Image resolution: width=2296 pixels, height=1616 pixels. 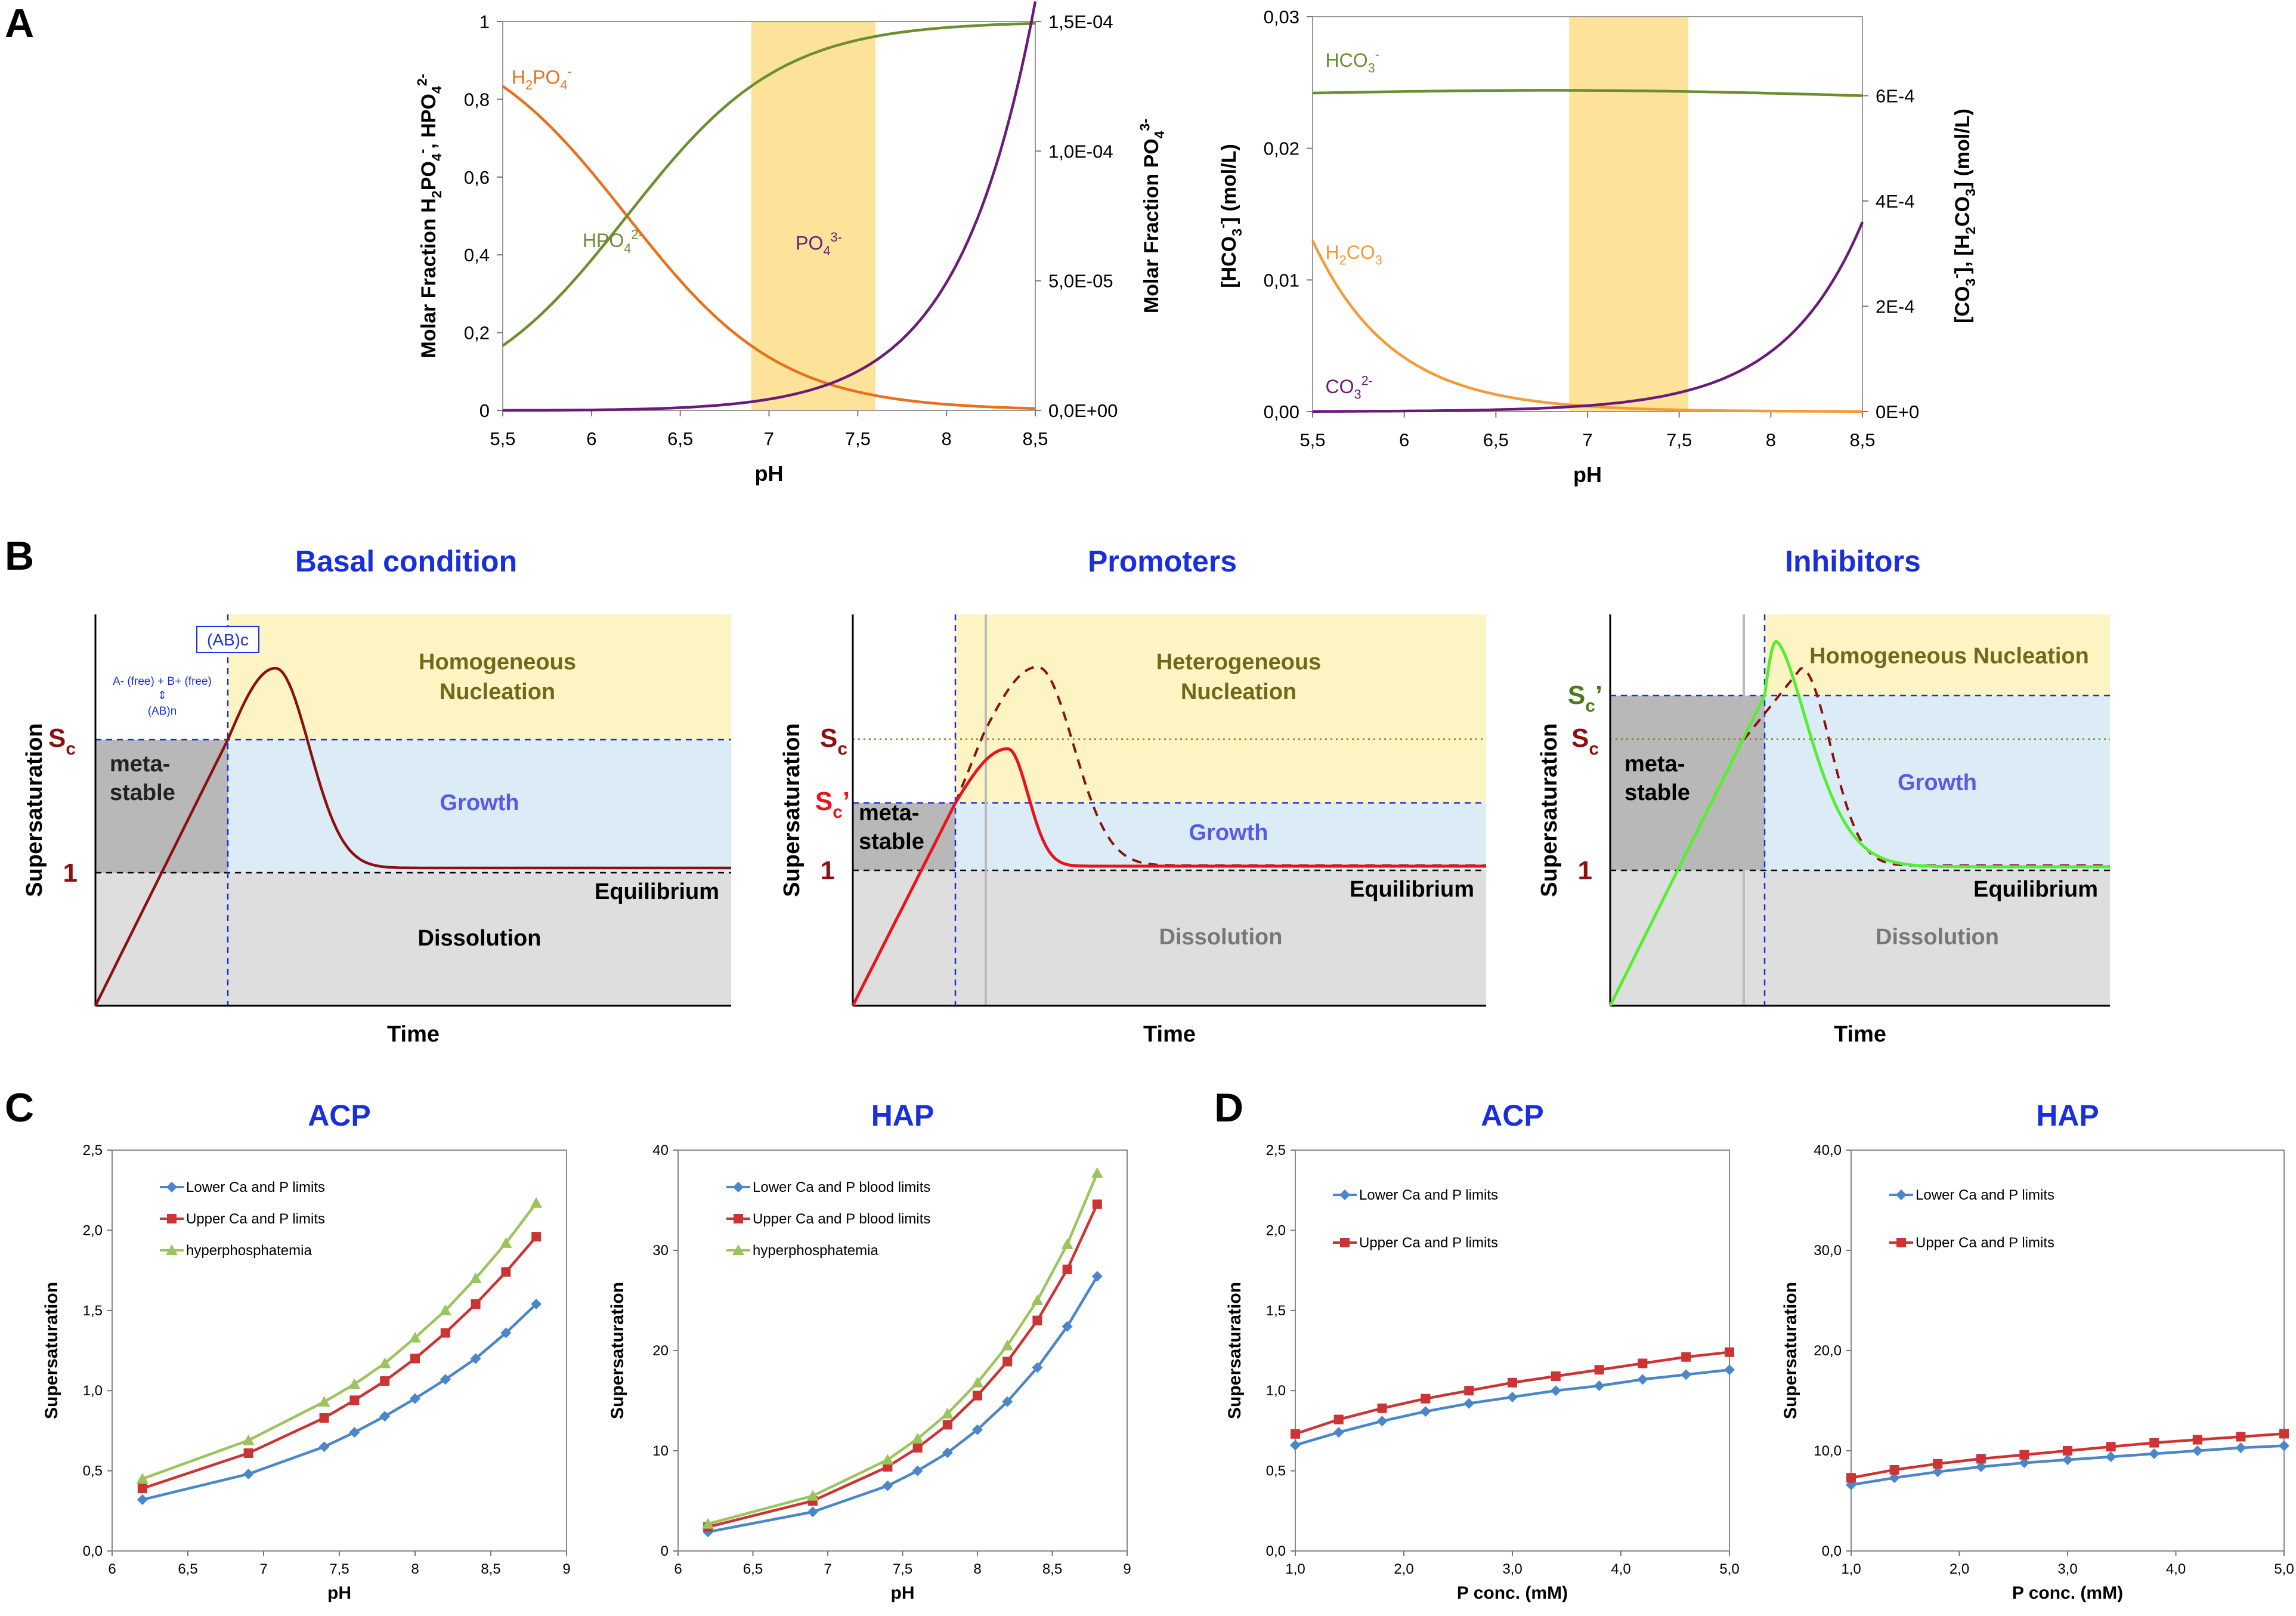 I want to click on y-tick-label: 30,0, so click(x=1828, y=1251).